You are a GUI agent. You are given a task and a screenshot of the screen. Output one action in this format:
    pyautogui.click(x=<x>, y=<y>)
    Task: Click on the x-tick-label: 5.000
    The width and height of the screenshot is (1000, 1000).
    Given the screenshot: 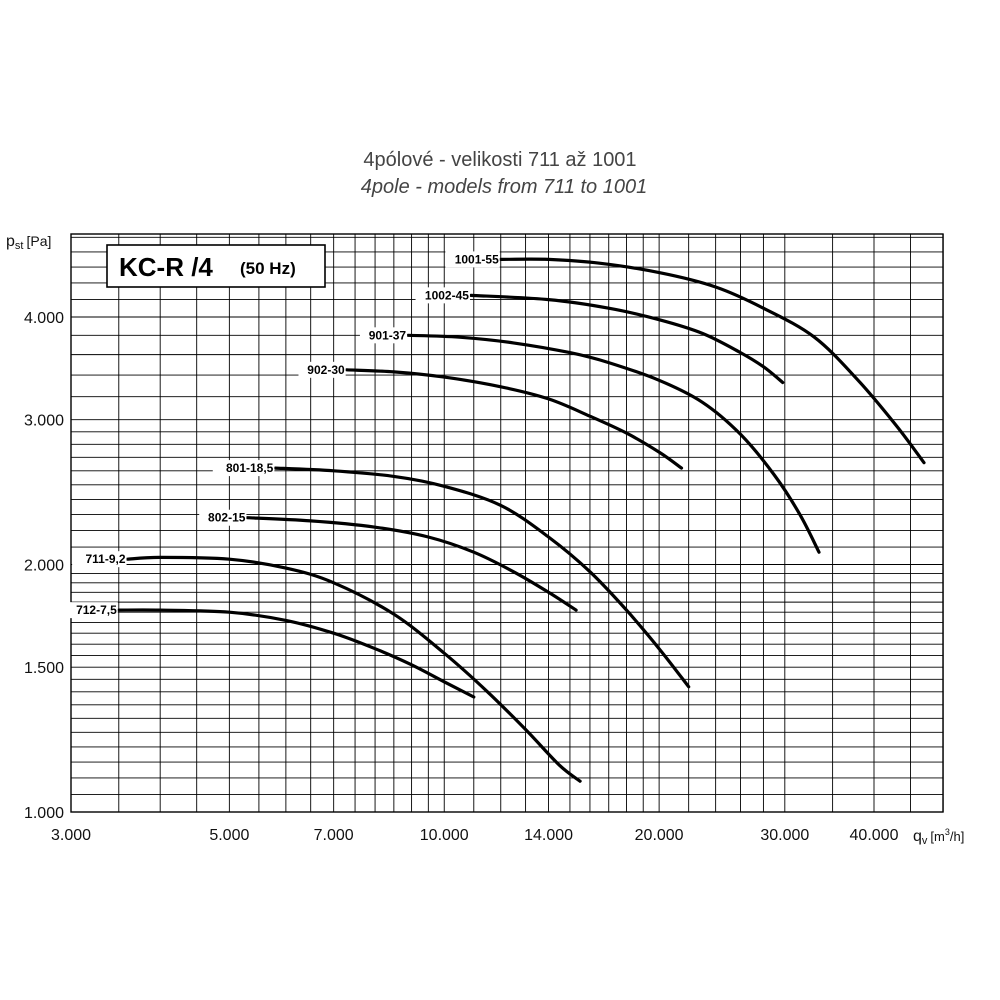 What is the action you would take?
    pyautogui.click(x=229, y=835)
    